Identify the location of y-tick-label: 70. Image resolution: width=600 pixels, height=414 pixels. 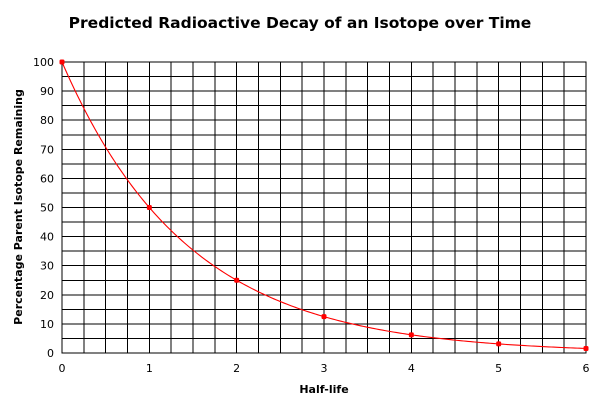
(47, 149).